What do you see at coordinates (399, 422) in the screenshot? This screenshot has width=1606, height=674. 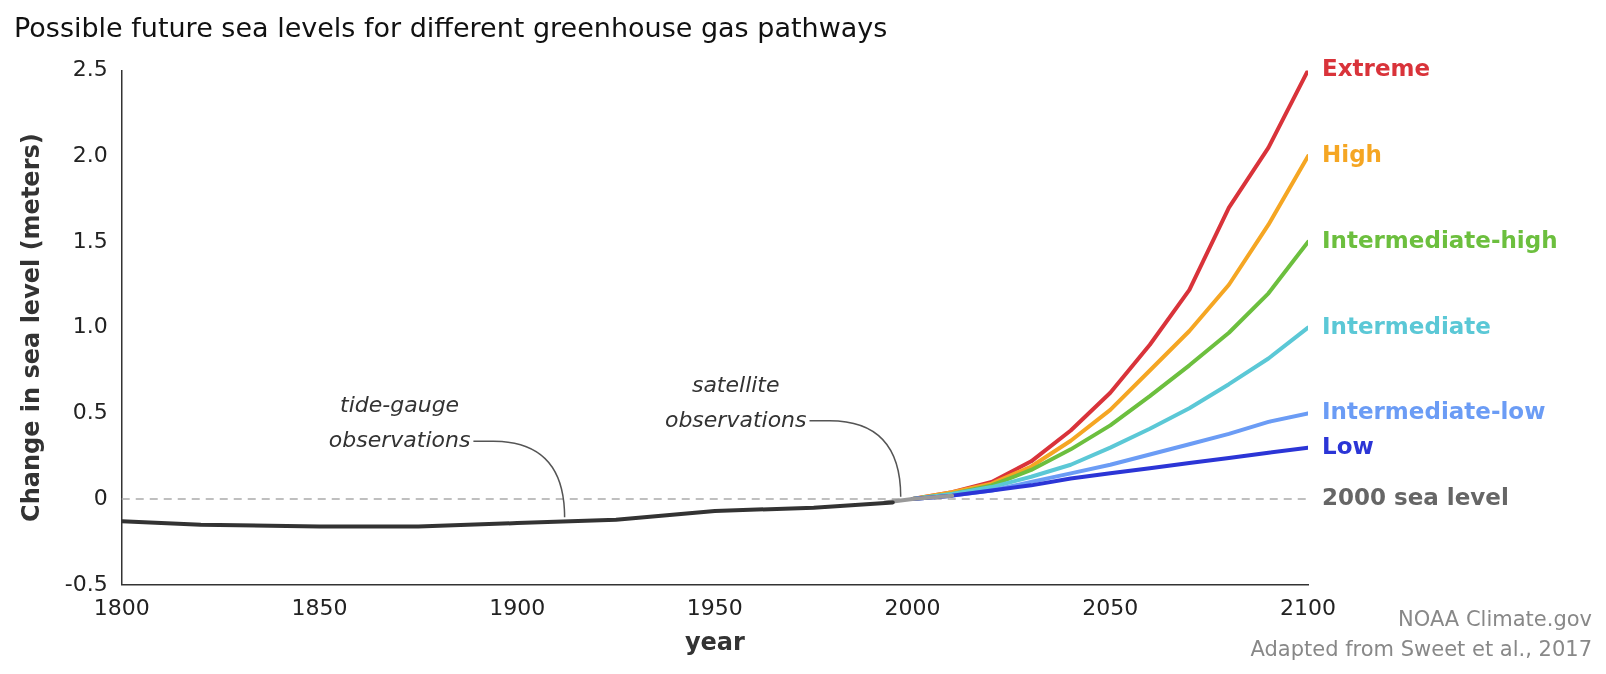 I see `annotation: tide-gauge observations` at bounding box center [399, 422].